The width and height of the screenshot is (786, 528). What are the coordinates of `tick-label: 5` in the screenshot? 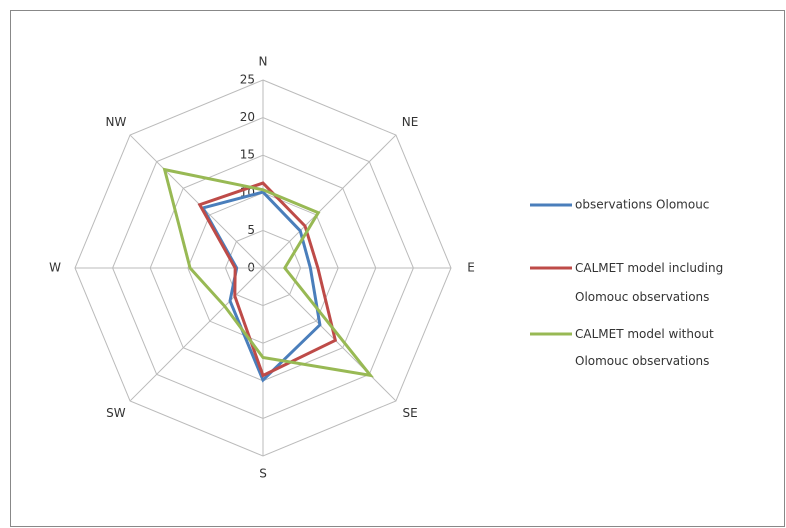 It's located at (251, 230).